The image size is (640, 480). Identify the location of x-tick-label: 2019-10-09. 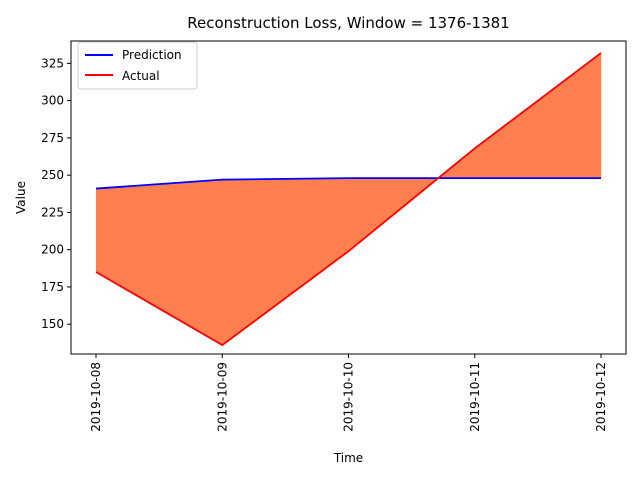
(222, 397).